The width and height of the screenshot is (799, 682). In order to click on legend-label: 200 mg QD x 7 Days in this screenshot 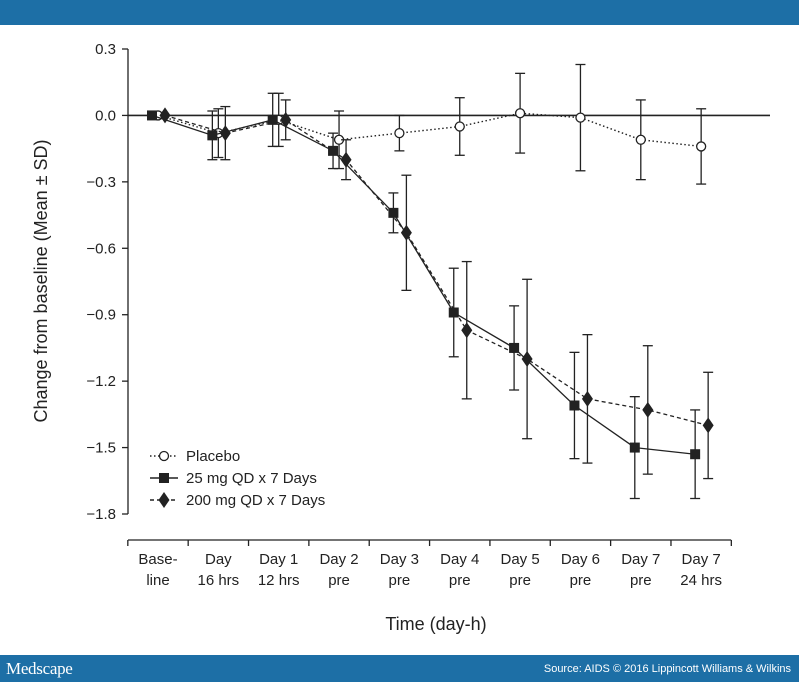, I will do `click(255, 500)`.